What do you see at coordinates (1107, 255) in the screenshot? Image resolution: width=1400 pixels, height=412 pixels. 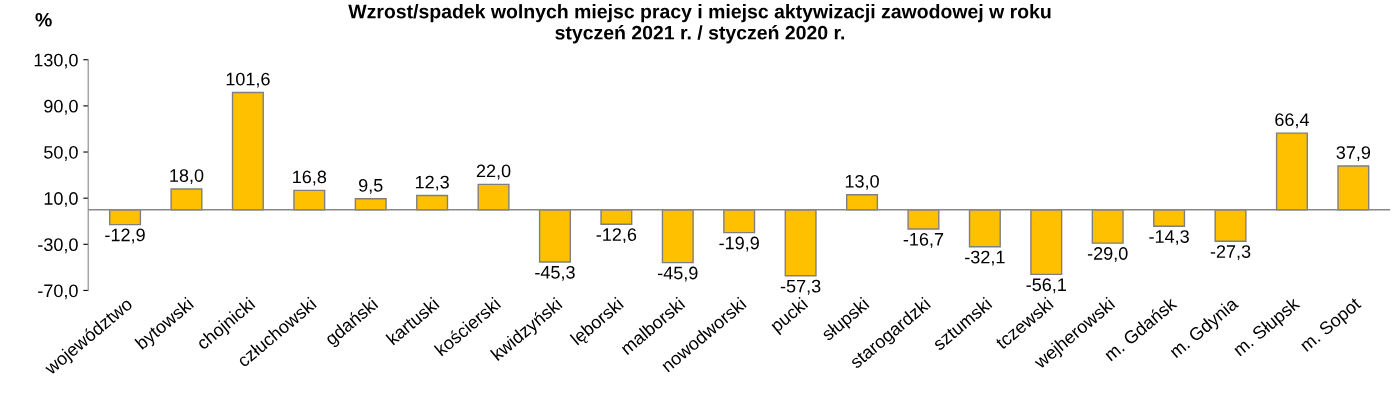 I see `data-label: -29,0` at bounding box center [1107, 255].